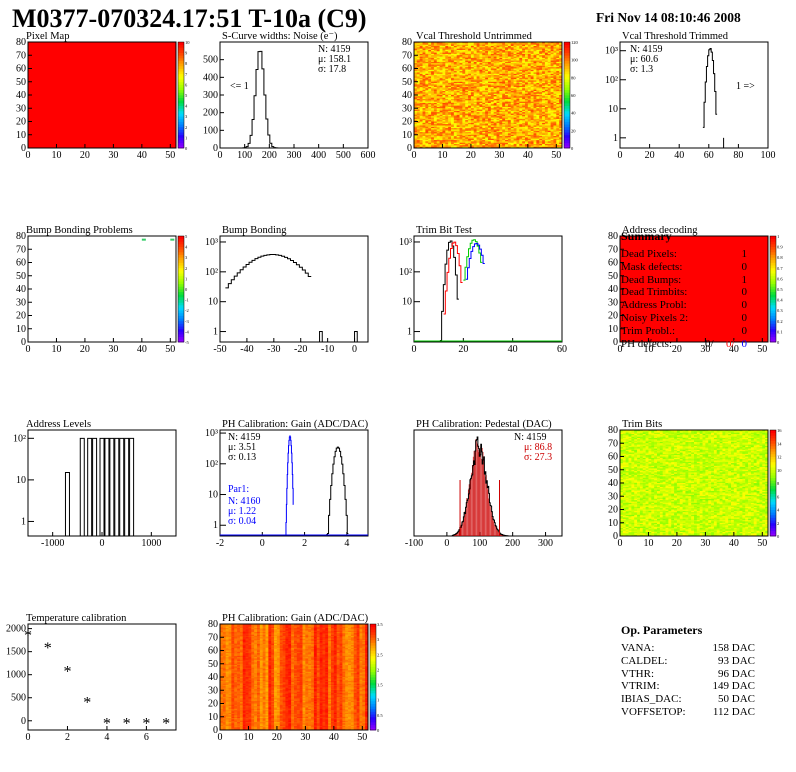 The image size is (796, 772). I want to click on colorbar-segment, so click(181, 259).